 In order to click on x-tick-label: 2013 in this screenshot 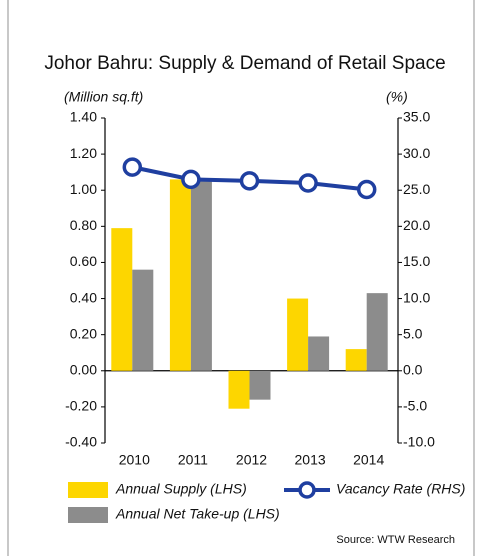, I will do `click(310, 460)`.